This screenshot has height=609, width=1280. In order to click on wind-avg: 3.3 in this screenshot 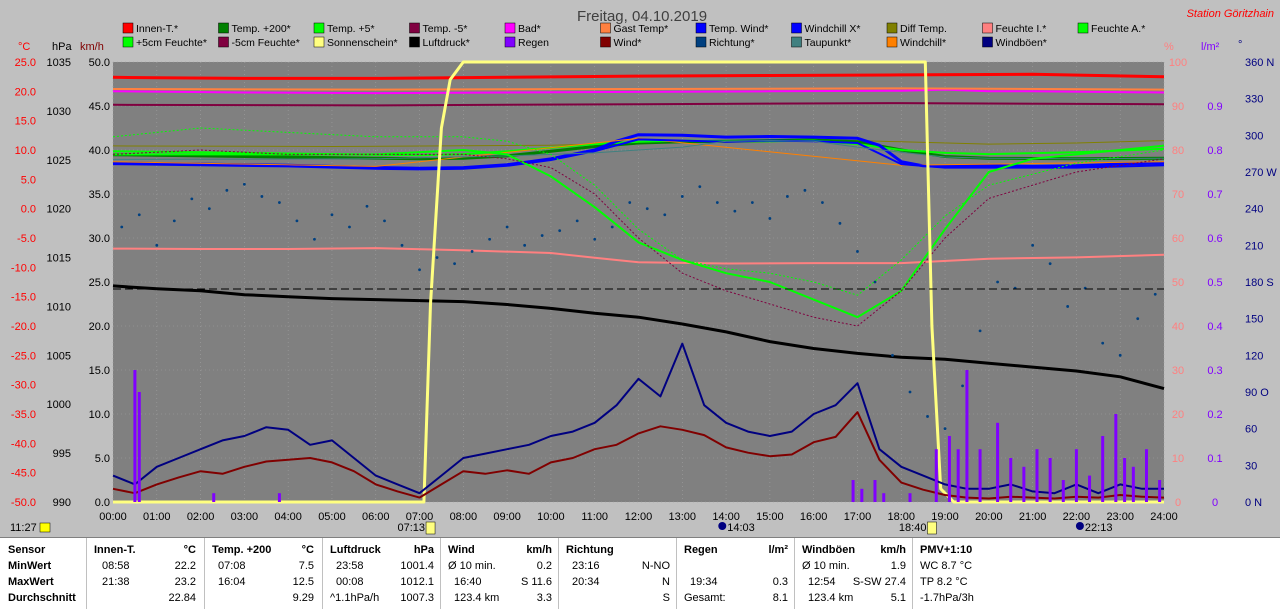, I will do `click(544, 598)`.